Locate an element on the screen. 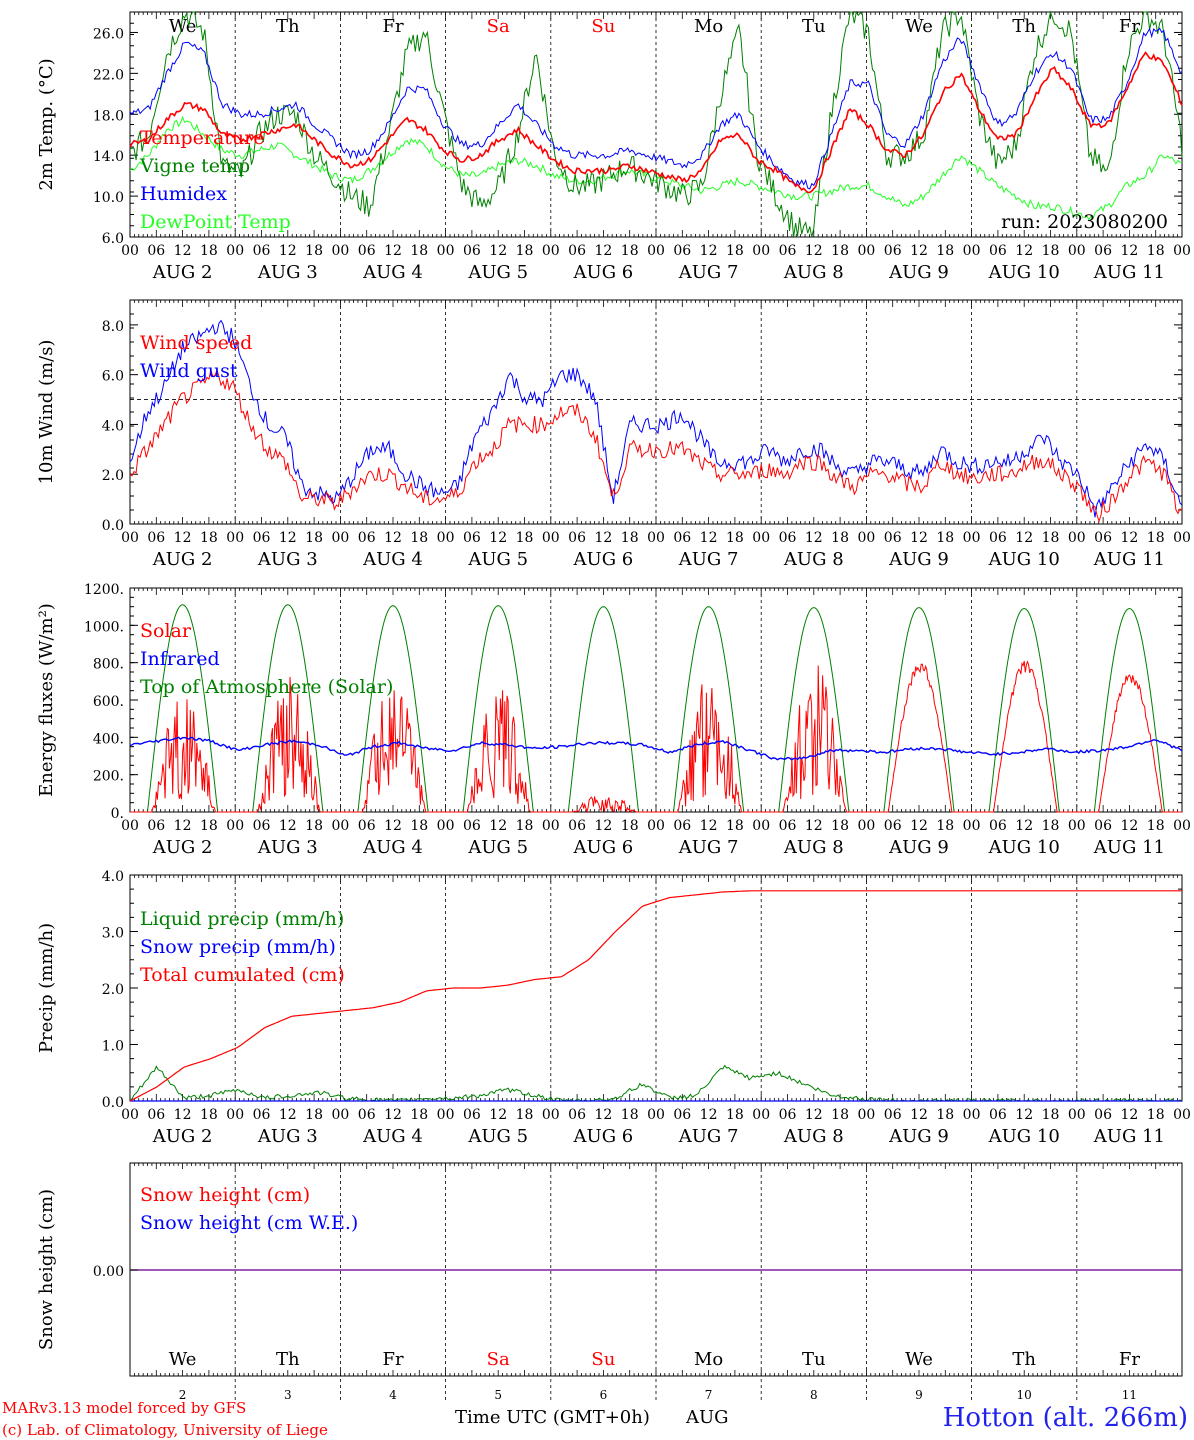 Image resolution: width=1194 pixels, height=1440 pixels. footer-month: AUG is located at coordinates (707, 1417).